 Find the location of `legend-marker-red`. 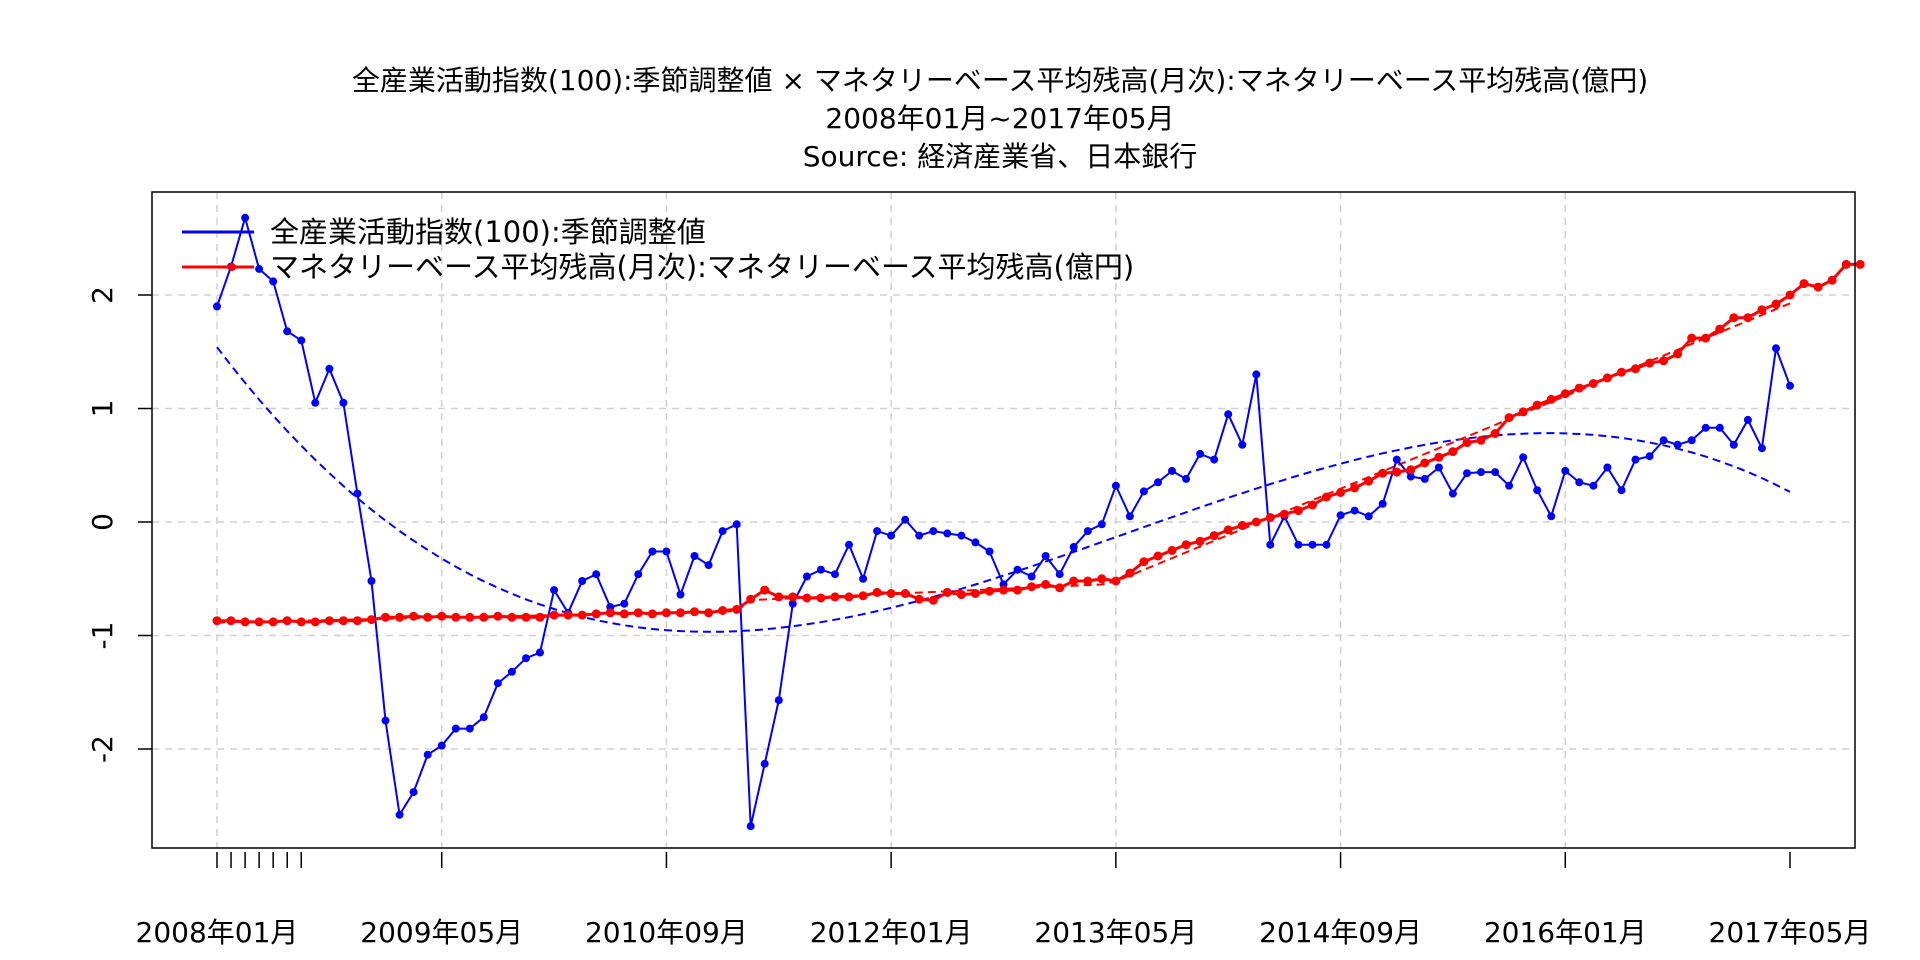

legend-marker-red is located at coordinates (232, 267).